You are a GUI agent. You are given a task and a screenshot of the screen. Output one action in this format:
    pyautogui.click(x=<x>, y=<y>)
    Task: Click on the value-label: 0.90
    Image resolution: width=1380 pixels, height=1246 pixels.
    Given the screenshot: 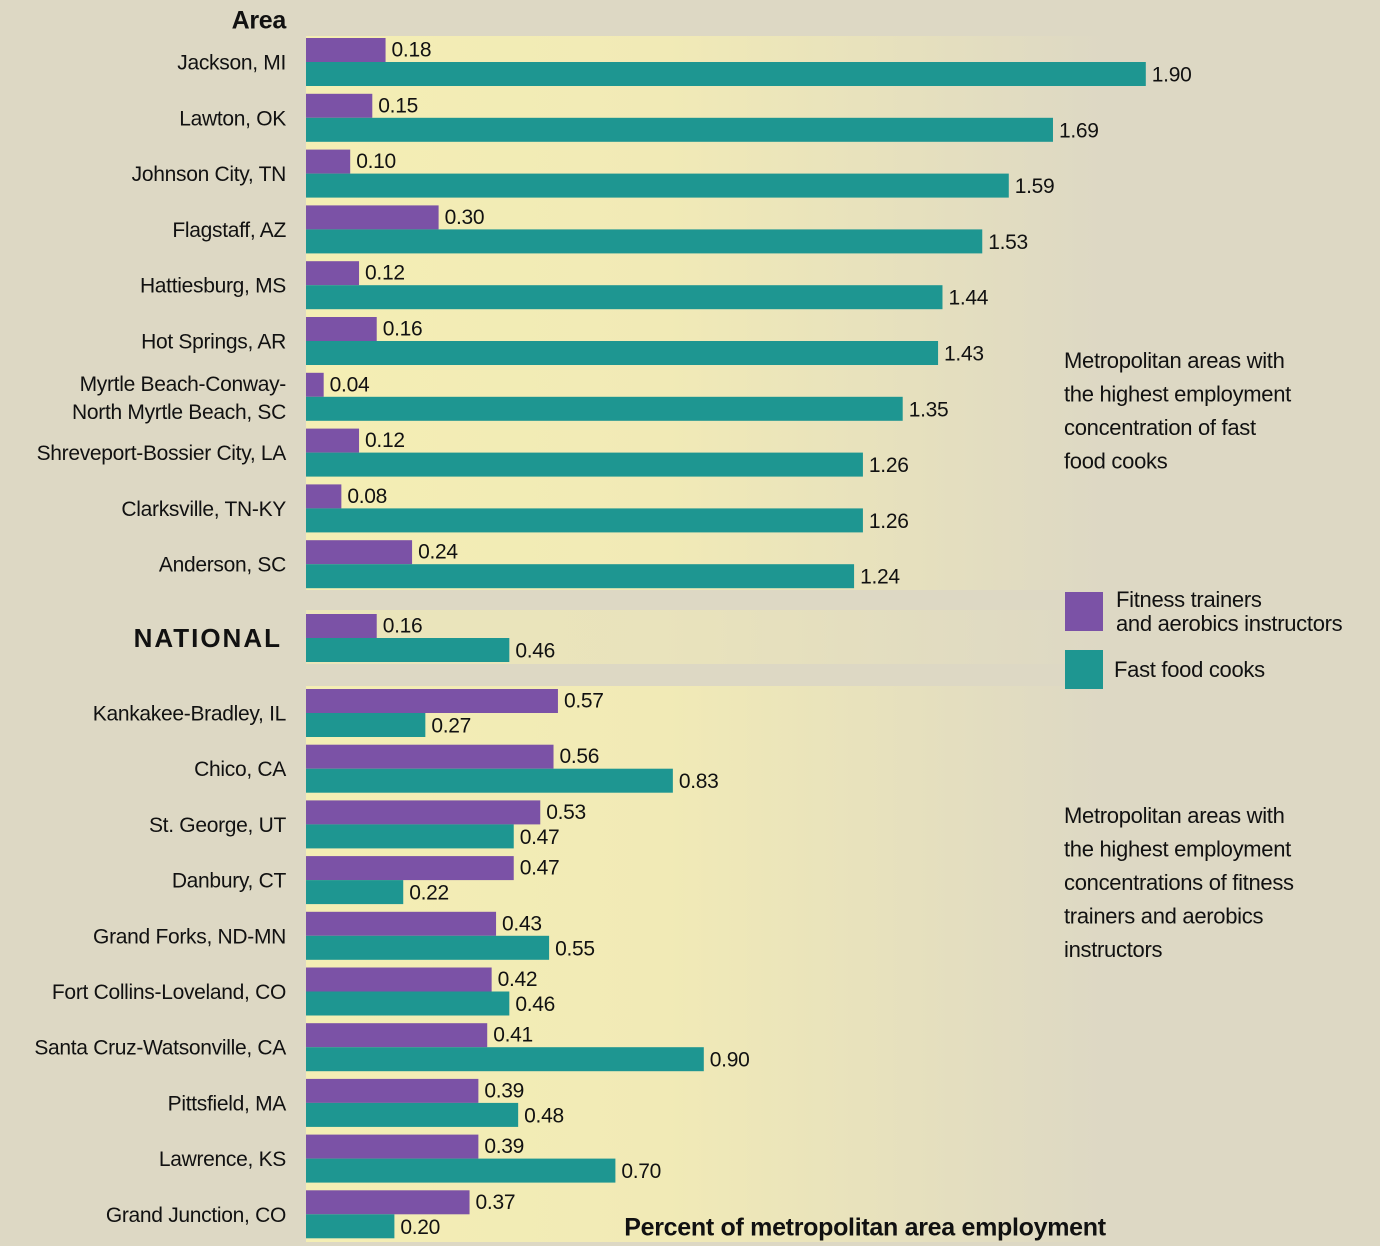 What is the action you would take?
    pyautogui.click(x=730, y=1060)
    